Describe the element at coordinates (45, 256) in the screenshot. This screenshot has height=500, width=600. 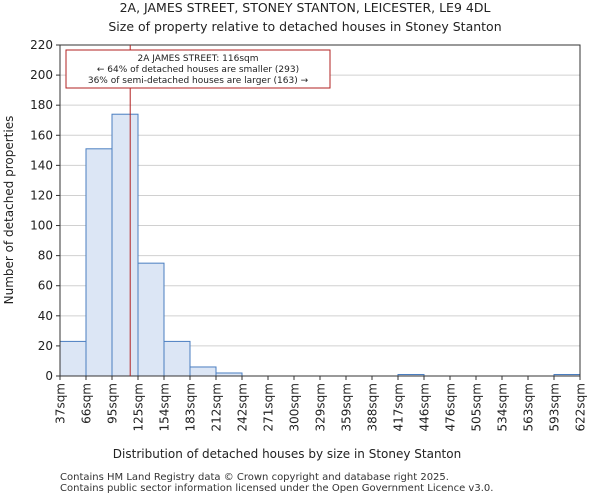
I see `y-tick-label: 80` at that location.